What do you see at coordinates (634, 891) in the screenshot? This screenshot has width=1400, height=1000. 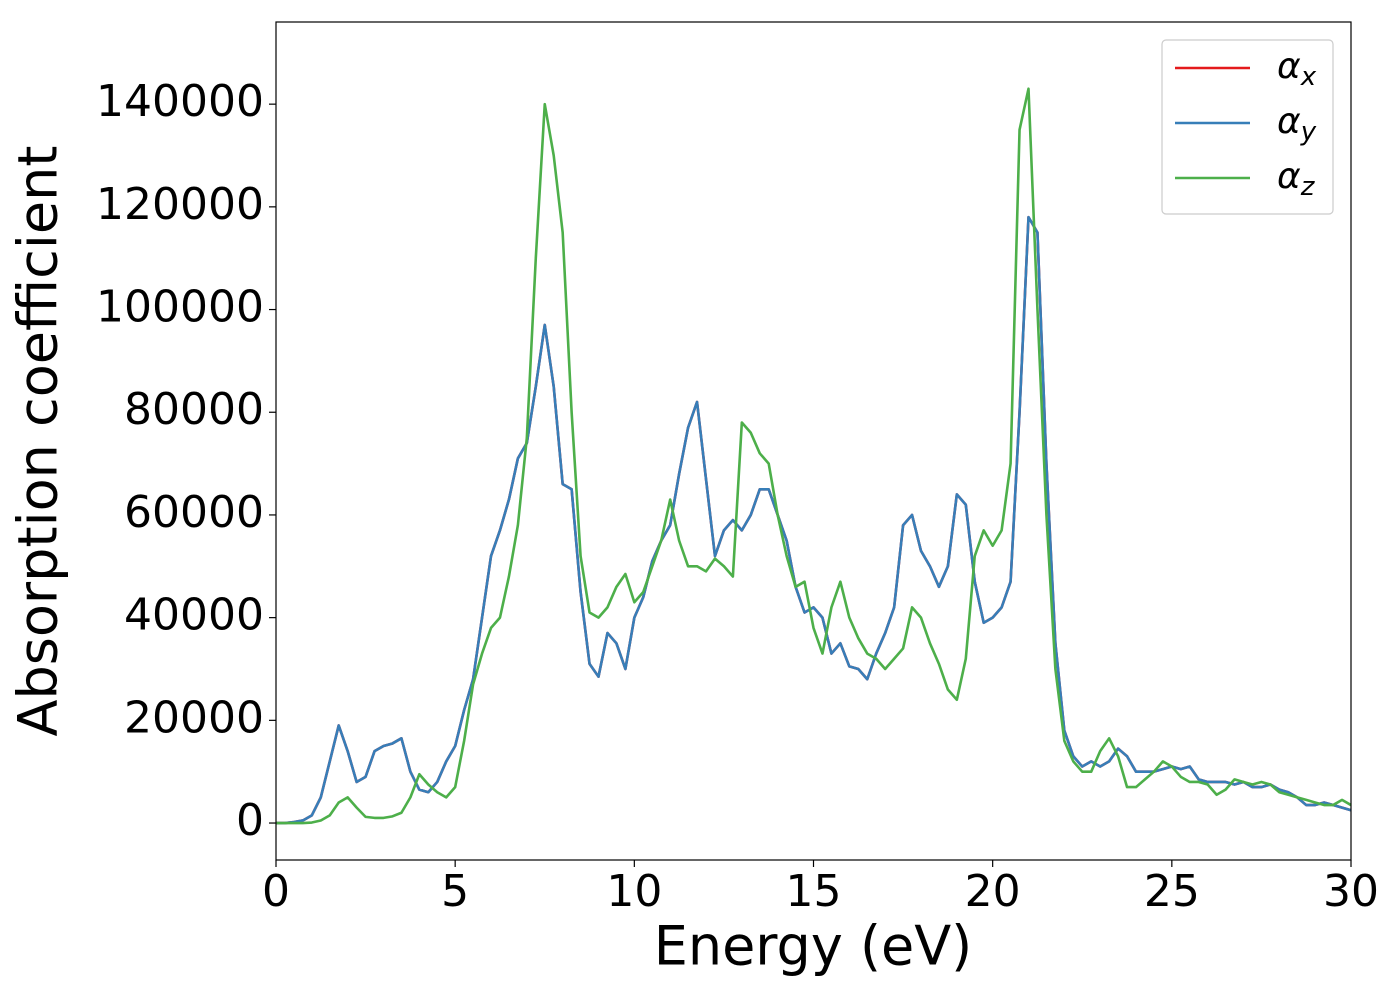 I see `x-tick-label: 10` at bounding box center [634, 891].